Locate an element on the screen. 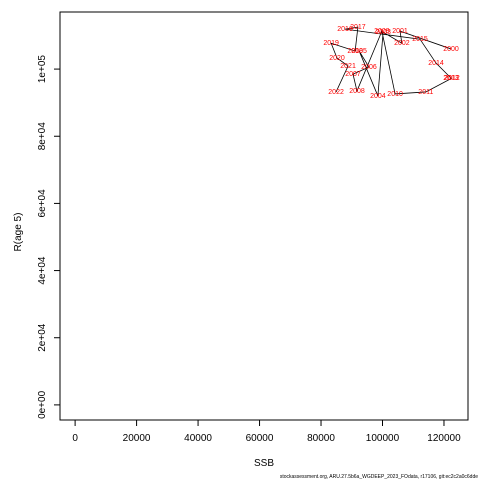 The width and height of the screenshot is (480, 485). x-tick-label: 60000 is located at coordinates (260, 438).